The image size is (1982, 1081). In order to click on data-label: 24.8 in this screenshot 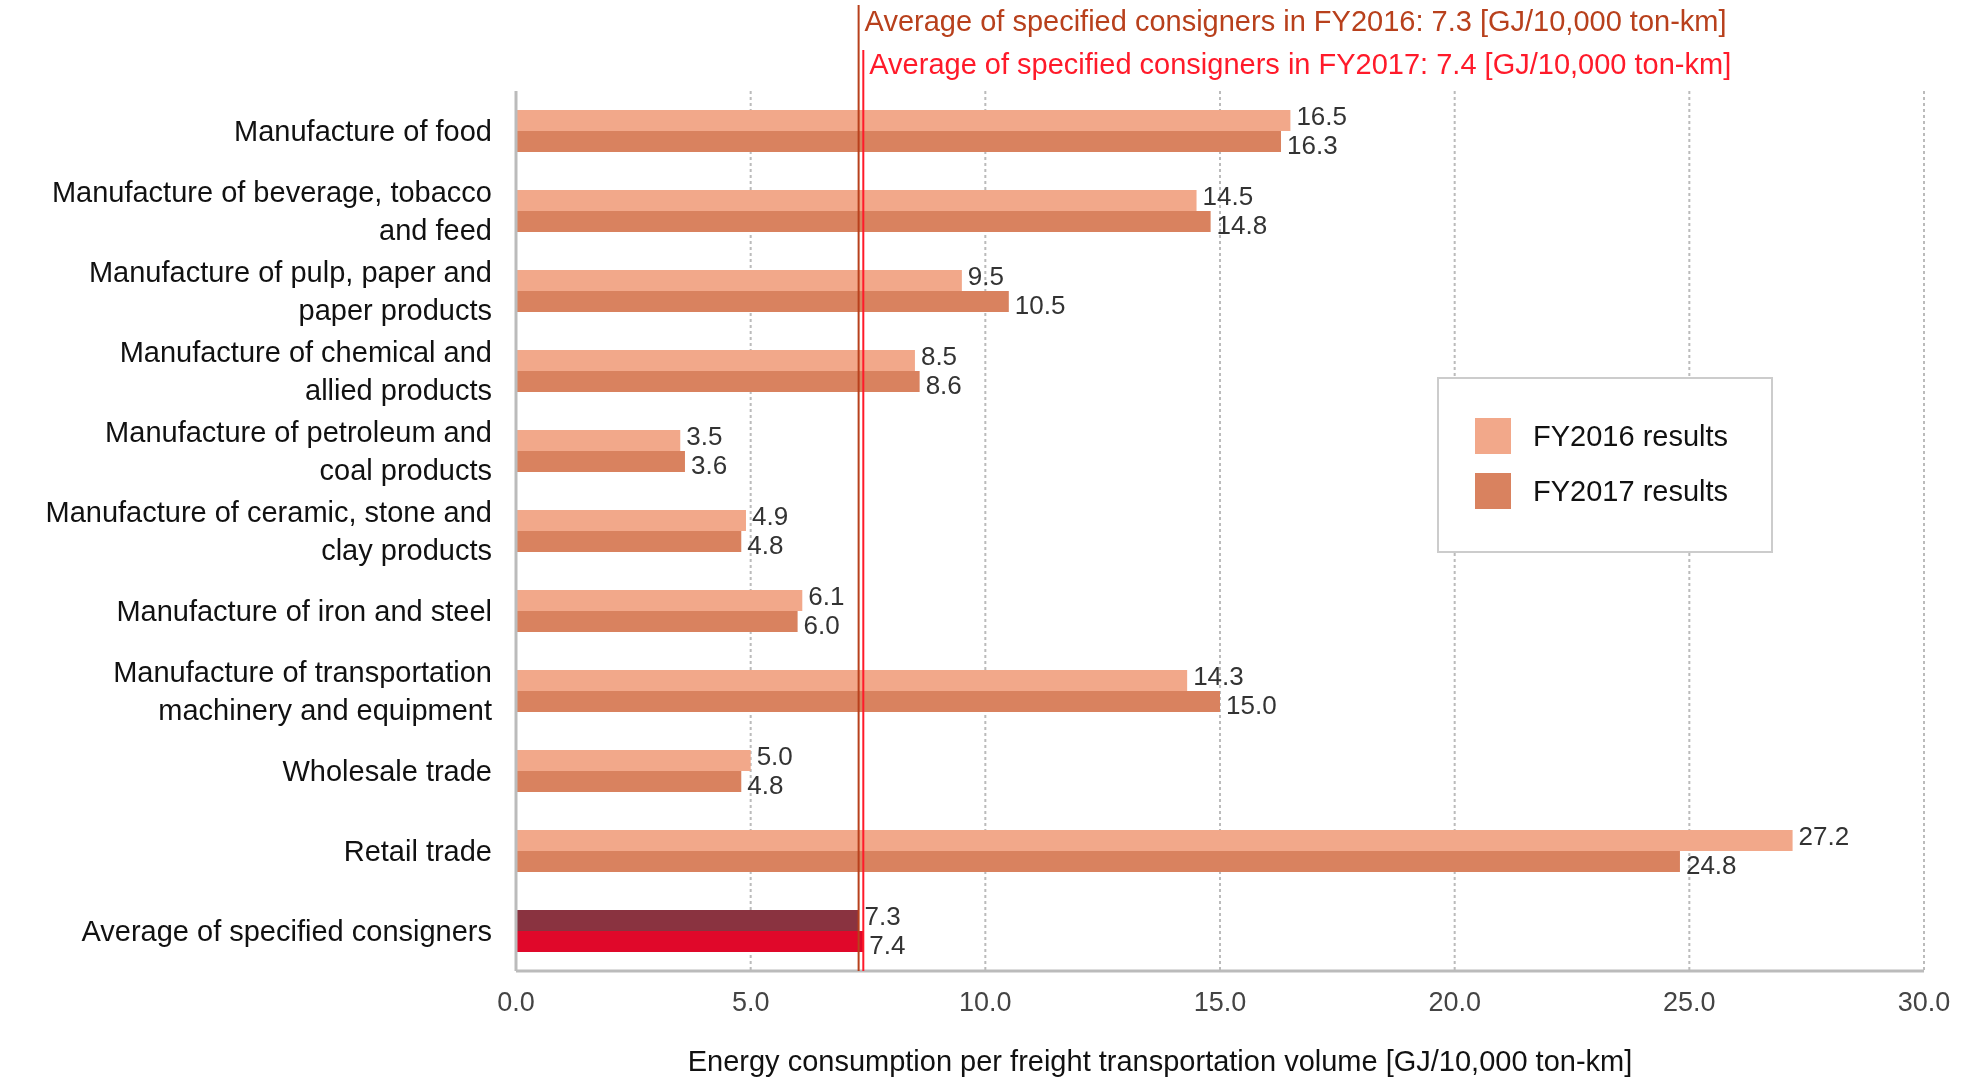, I will do `click(1711, 865)`.